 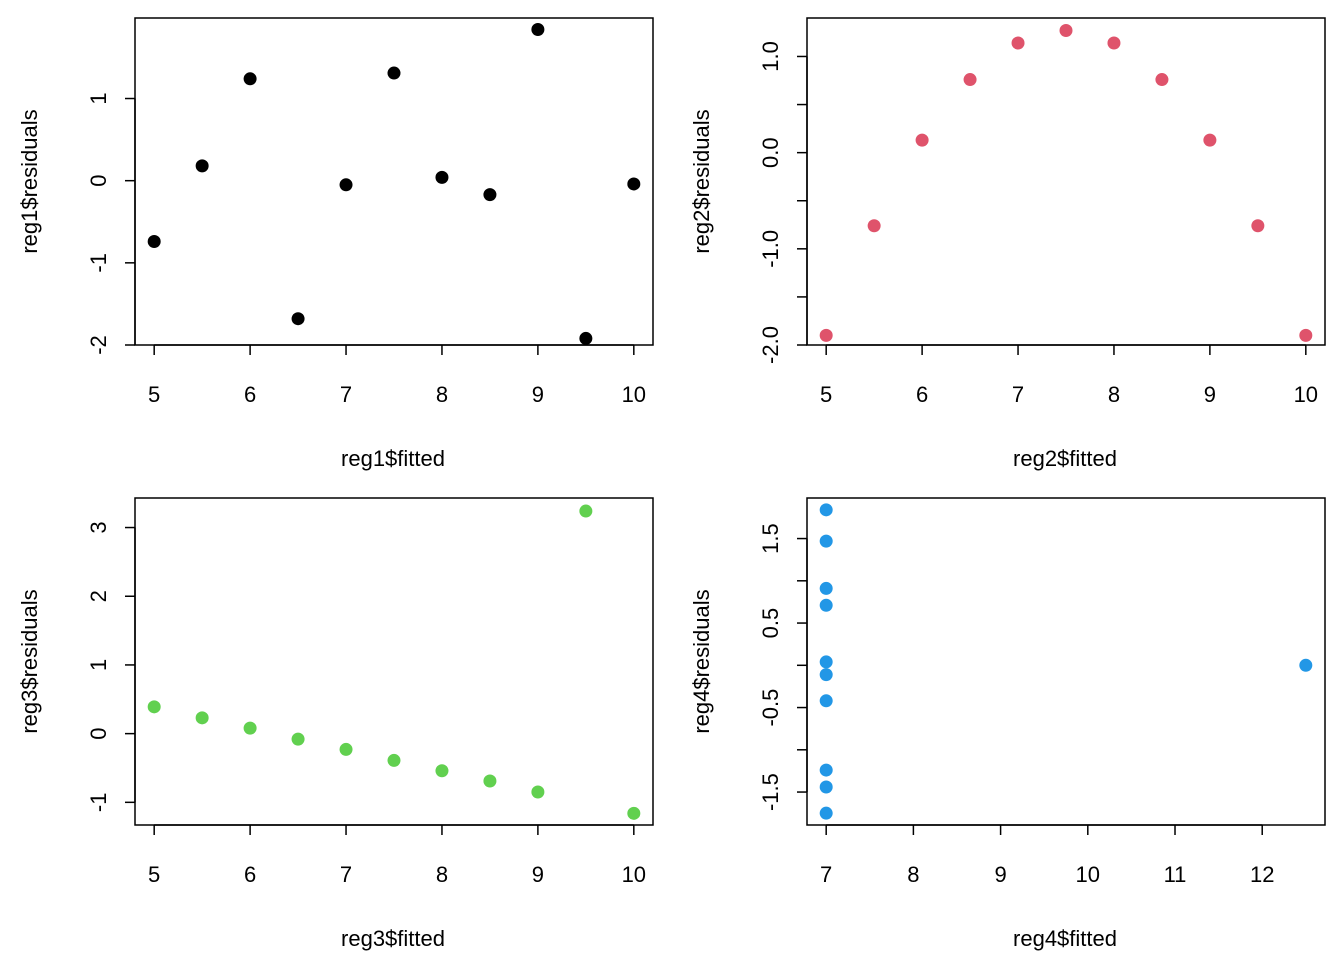 What do you see at coordinates (770, 152) in the screenshot?
I see `y-tick-label: 0.0` at bounding box center [770, 152].